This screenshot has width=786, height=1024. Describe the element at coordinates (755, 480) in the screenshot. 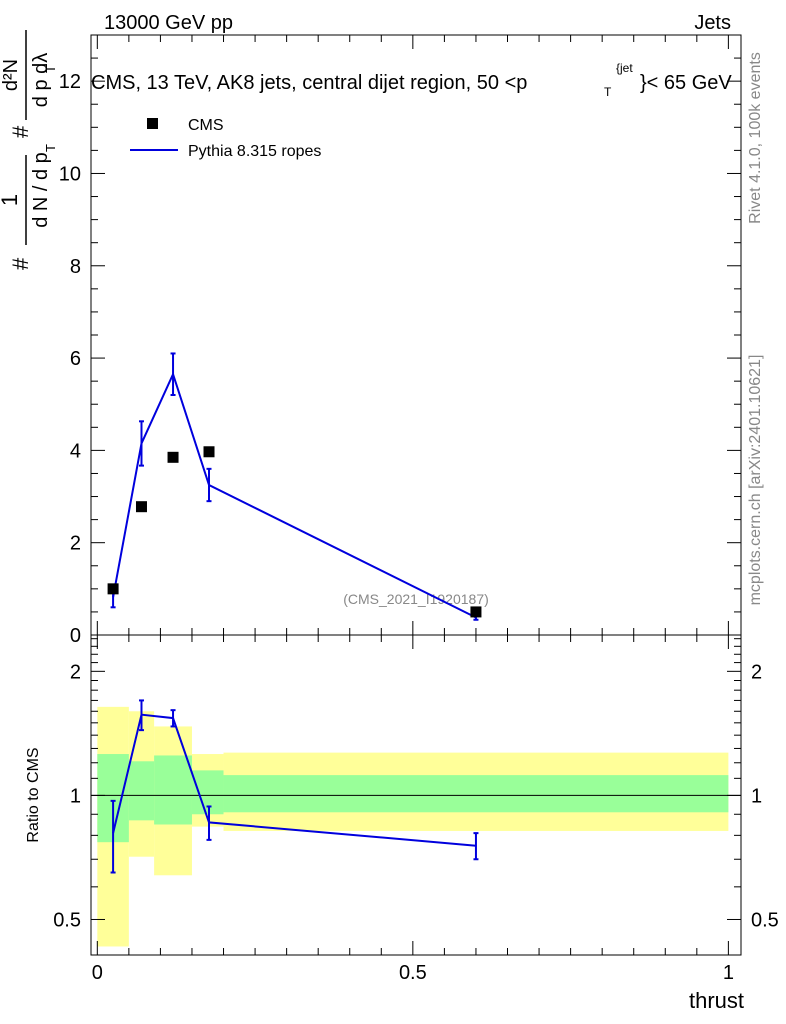

I see `mcplots-label: mcplots.cern.ch [arXiv:2401.10621]` at that location.